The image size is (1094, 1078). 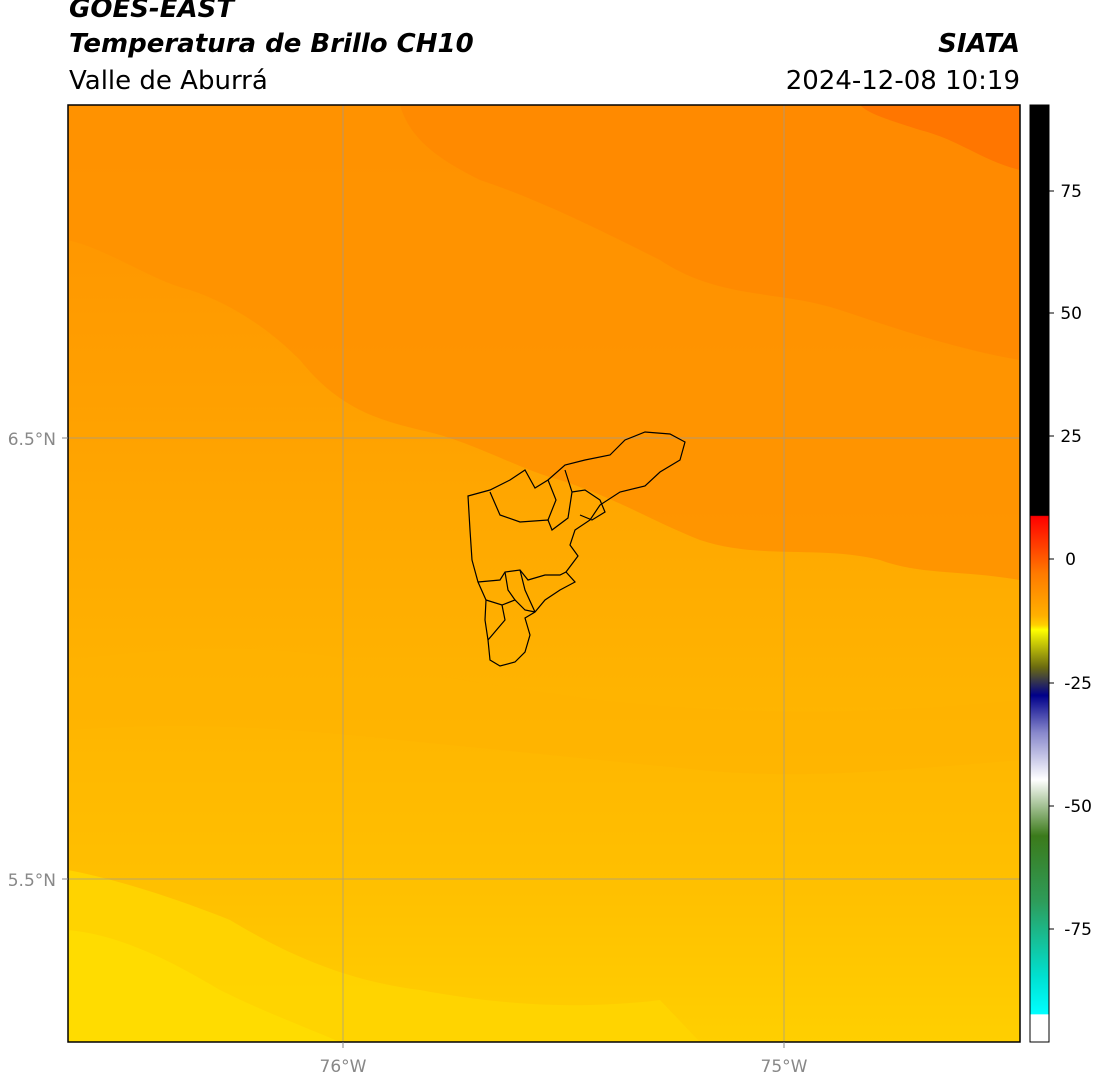 What do you see at coordinates (979, 44) in the screenshot?
I see `organization-label: SIATA` at bounding box center [979, 44].